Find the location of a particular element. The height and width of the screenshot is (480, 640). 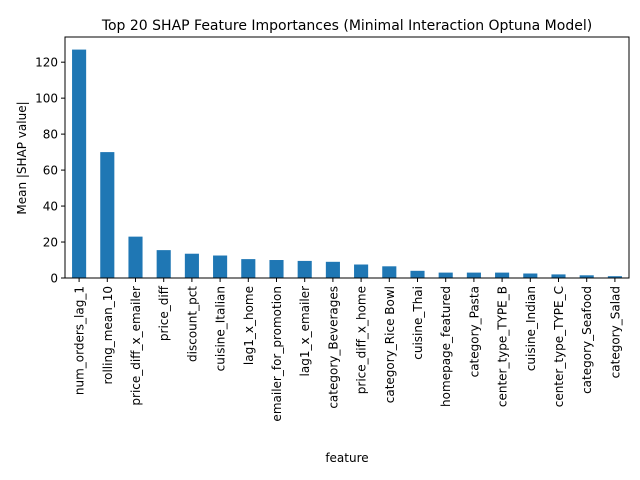

y-axis: 0 20 40 60 80 100 120 is located at coordinates (50, 171).